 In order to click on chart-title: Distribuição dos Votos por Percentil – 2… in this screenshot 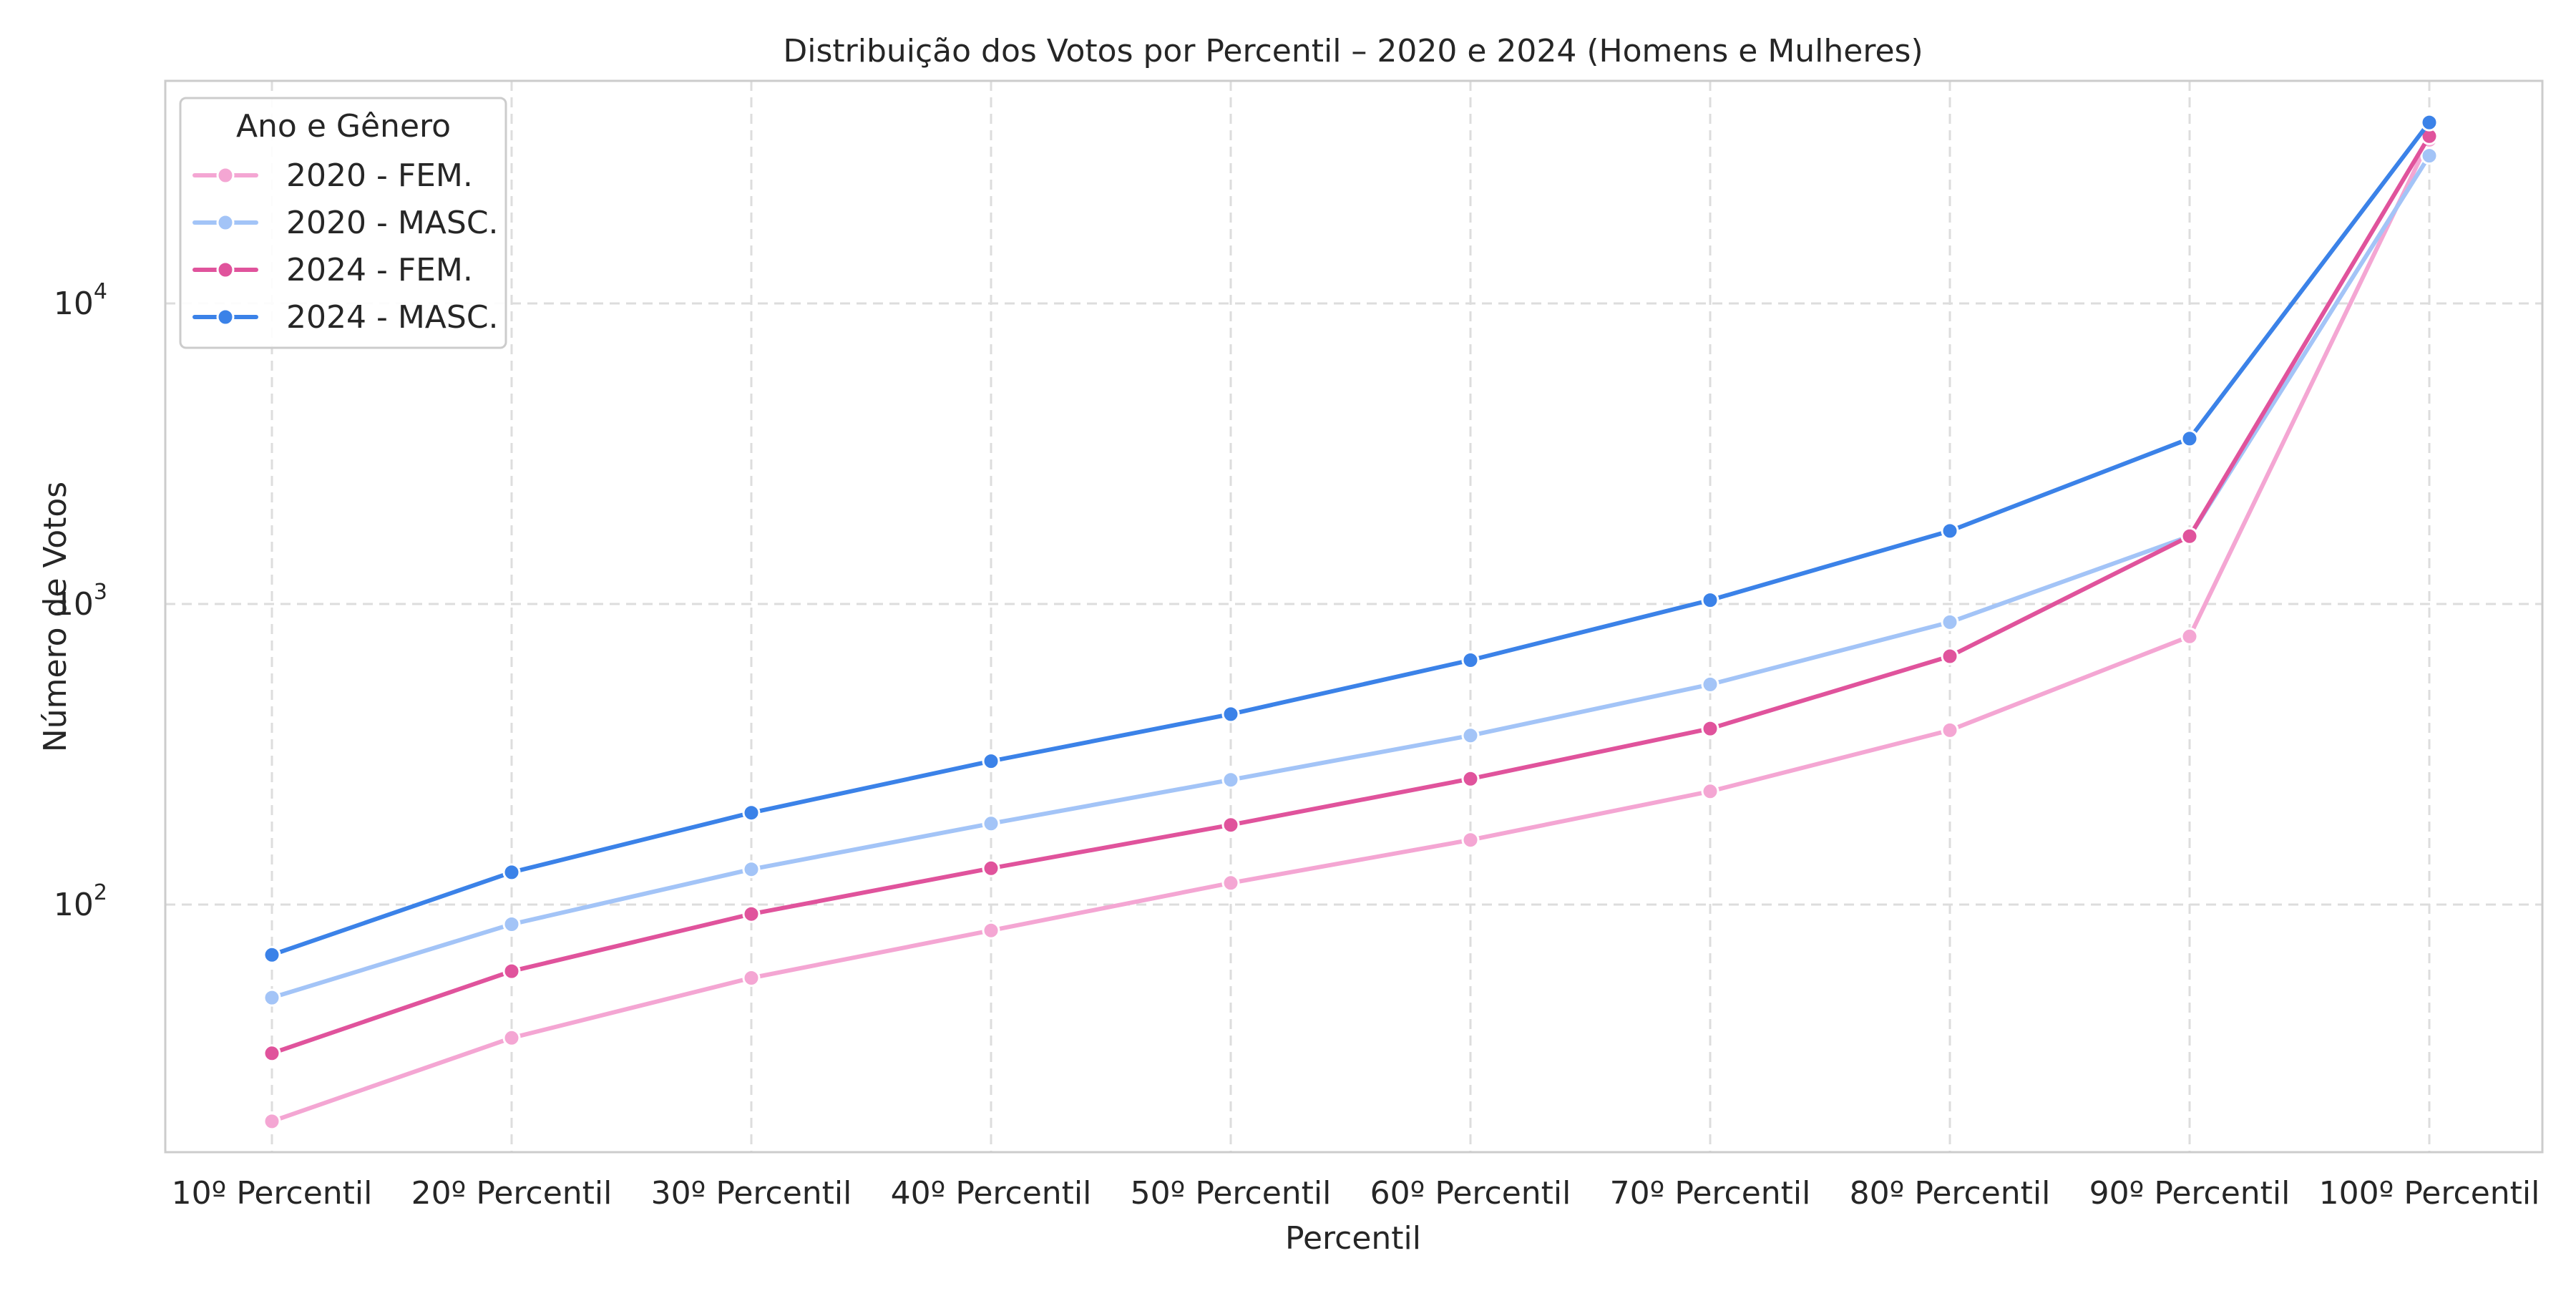, I will do `click(1353, 51)`.